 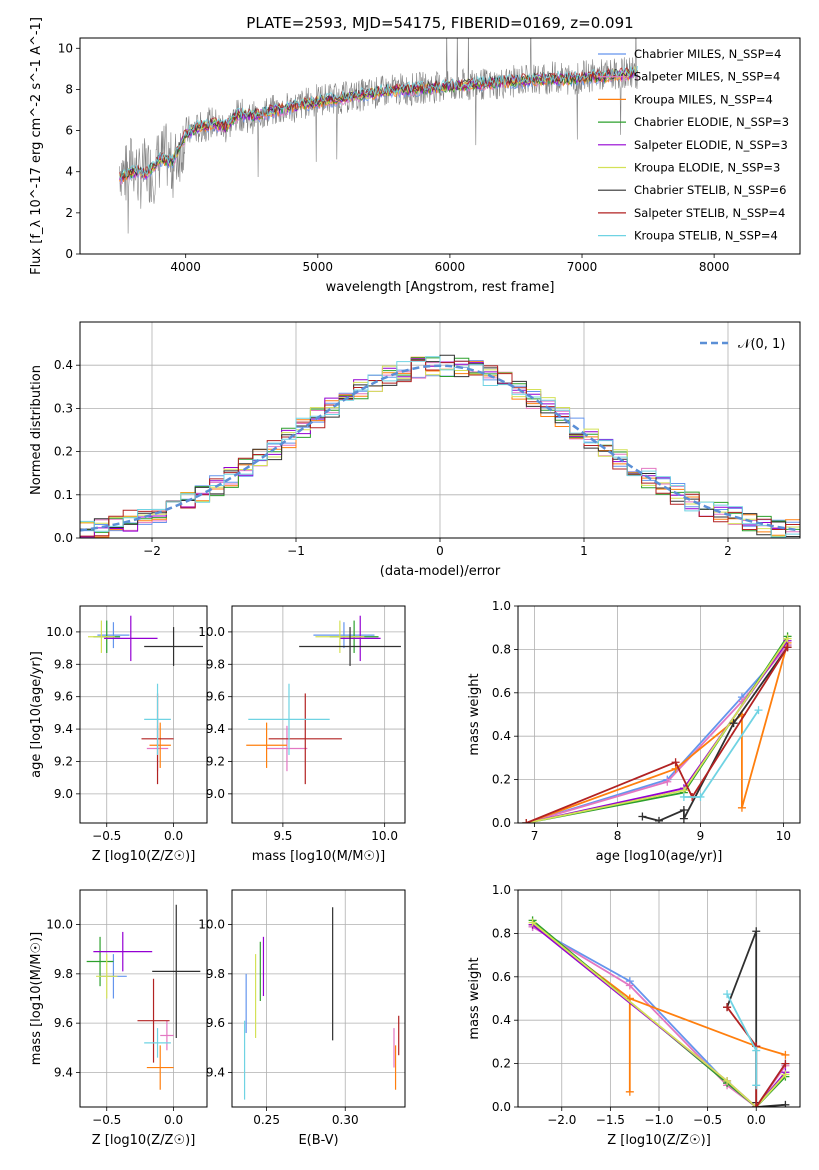 I want to click on y-axis-label: Normed distribution, so click(x=36, y=430).